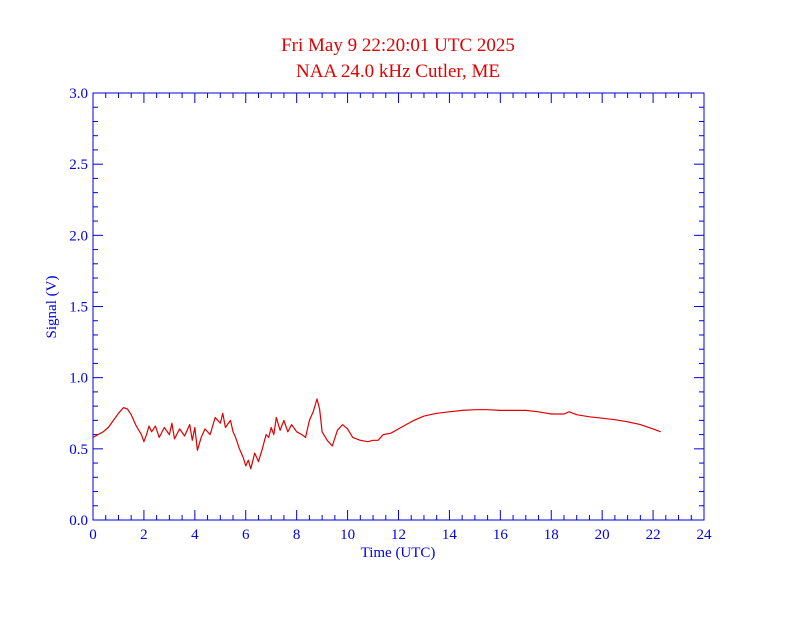 Image resolution: width=792 pixels, height=617 pixels. What do you see at coordinates (551, 535) in the screenshot?
I see `x-tick-label: 18` at bounding box center [551, 535].